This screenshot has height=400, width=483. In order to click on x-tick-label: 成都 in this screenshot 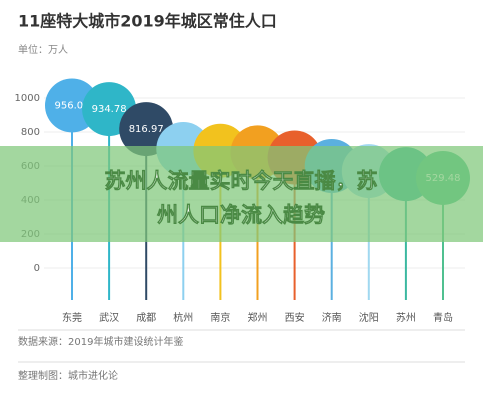, I will do `click(146, 318)`.